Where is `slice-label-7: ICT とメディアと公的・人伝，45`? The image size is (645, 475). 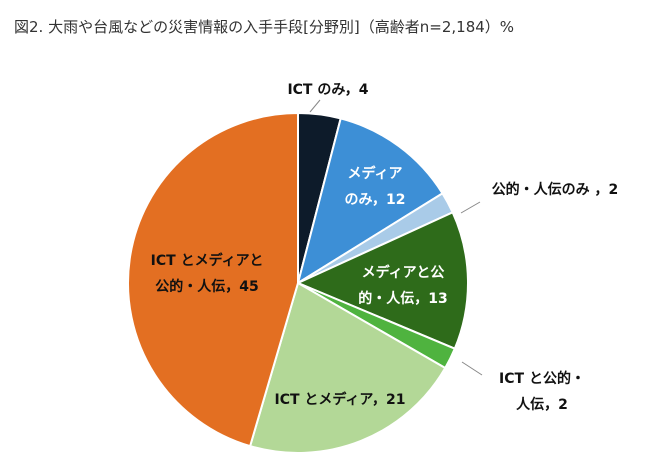
slice-label-7: ICT とメディアと公的・人伝，45 is located at coordinates (207, 273).